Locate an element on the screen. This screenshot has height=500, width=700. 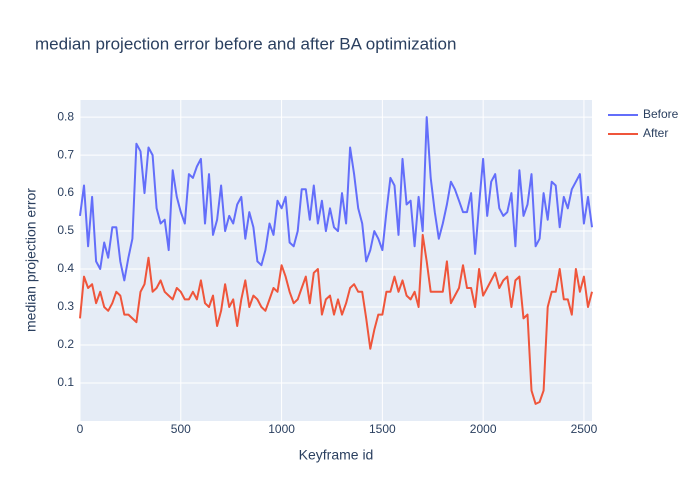
y-tick-label: 0.7 is located at coordinates (65, 154).